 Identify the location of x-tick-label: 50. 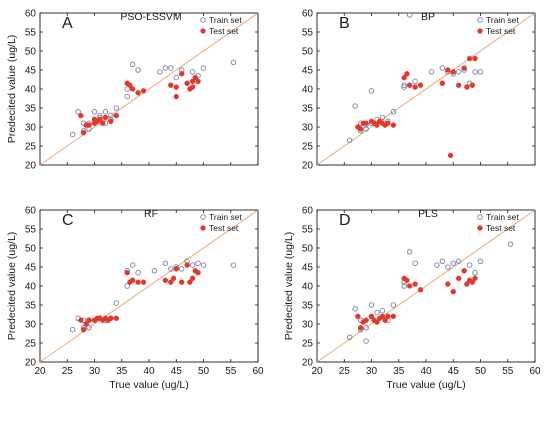
(481, 371).